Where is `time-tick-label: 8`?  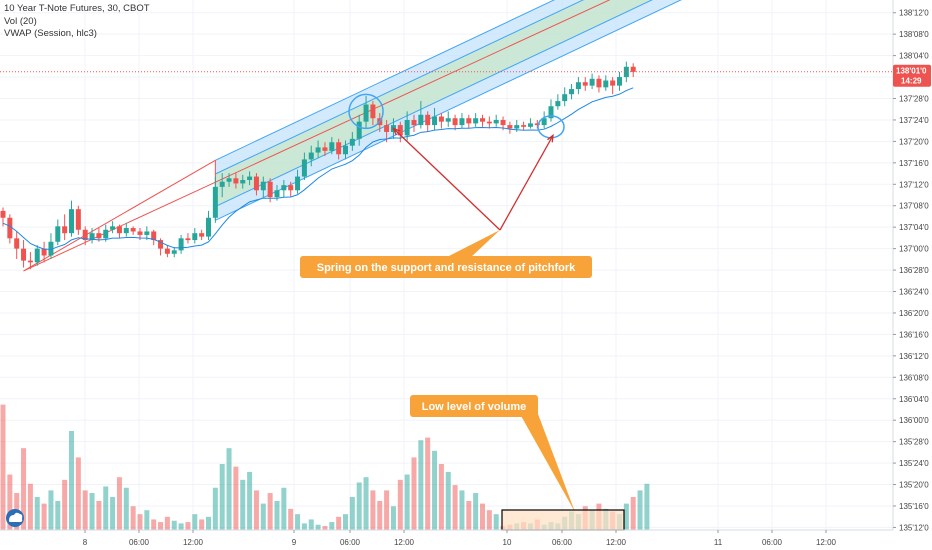 time-tick-label: 8 is located at coordinates (85, 542).